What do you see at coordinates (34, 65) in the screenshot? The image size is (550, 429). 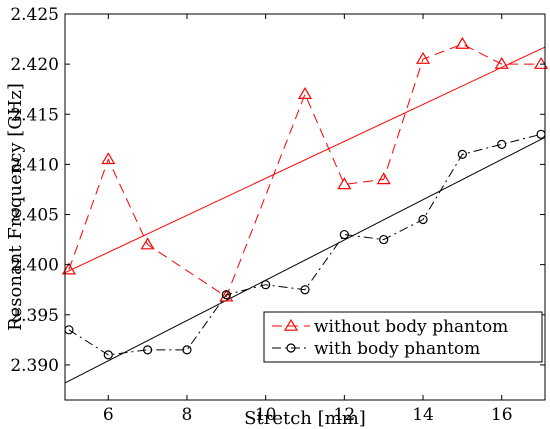 I see `y-tick-label: 2.420` at bounding box center [34, 65].